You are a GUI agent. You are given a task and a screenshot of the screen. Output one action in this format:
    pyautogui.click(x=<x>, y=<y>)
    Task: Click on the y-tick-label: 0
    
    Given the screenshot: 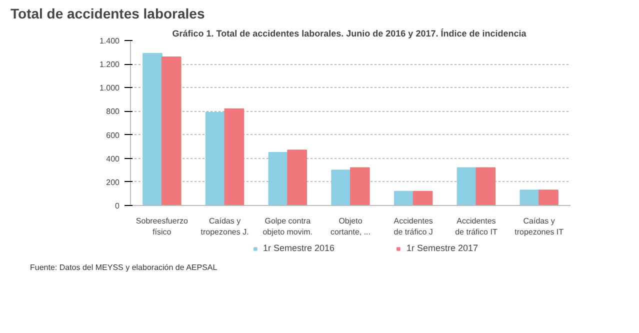 What is the action you would take?
    pyautogui.click(x=117, y=206)
    